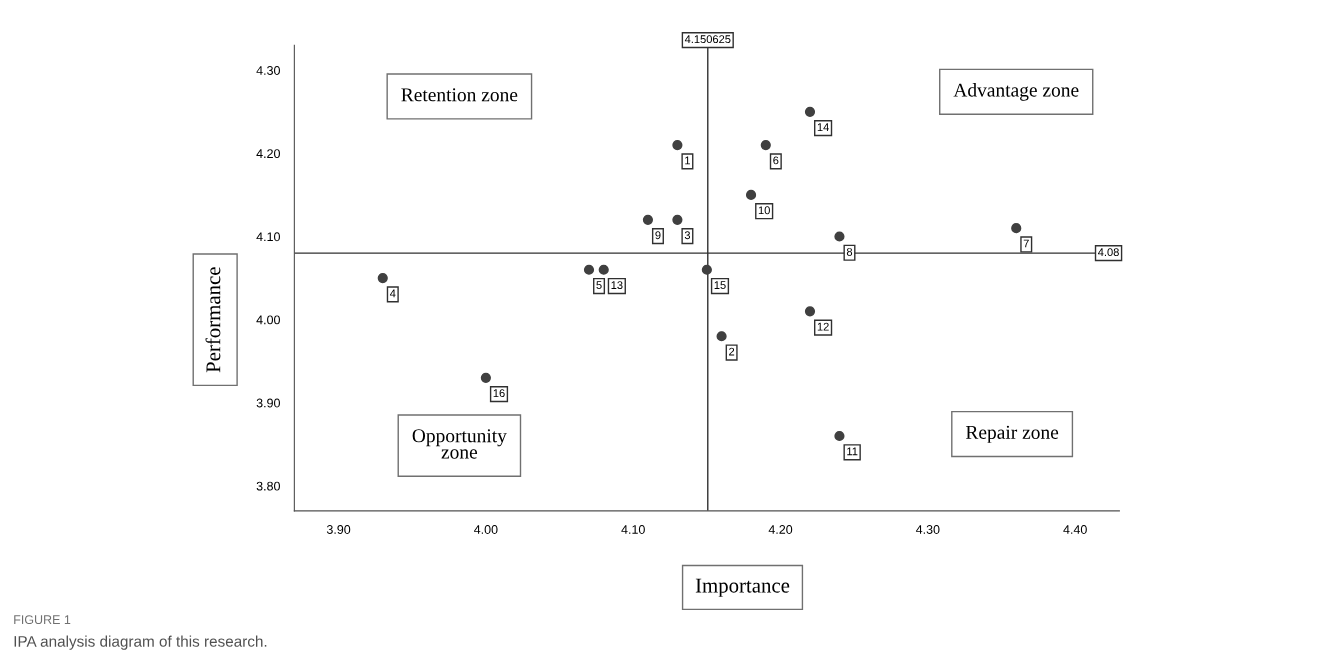  Describe the element at coordinates (633, 529) in the screenshot. I see `x-tick-label: 4.10` at that location.